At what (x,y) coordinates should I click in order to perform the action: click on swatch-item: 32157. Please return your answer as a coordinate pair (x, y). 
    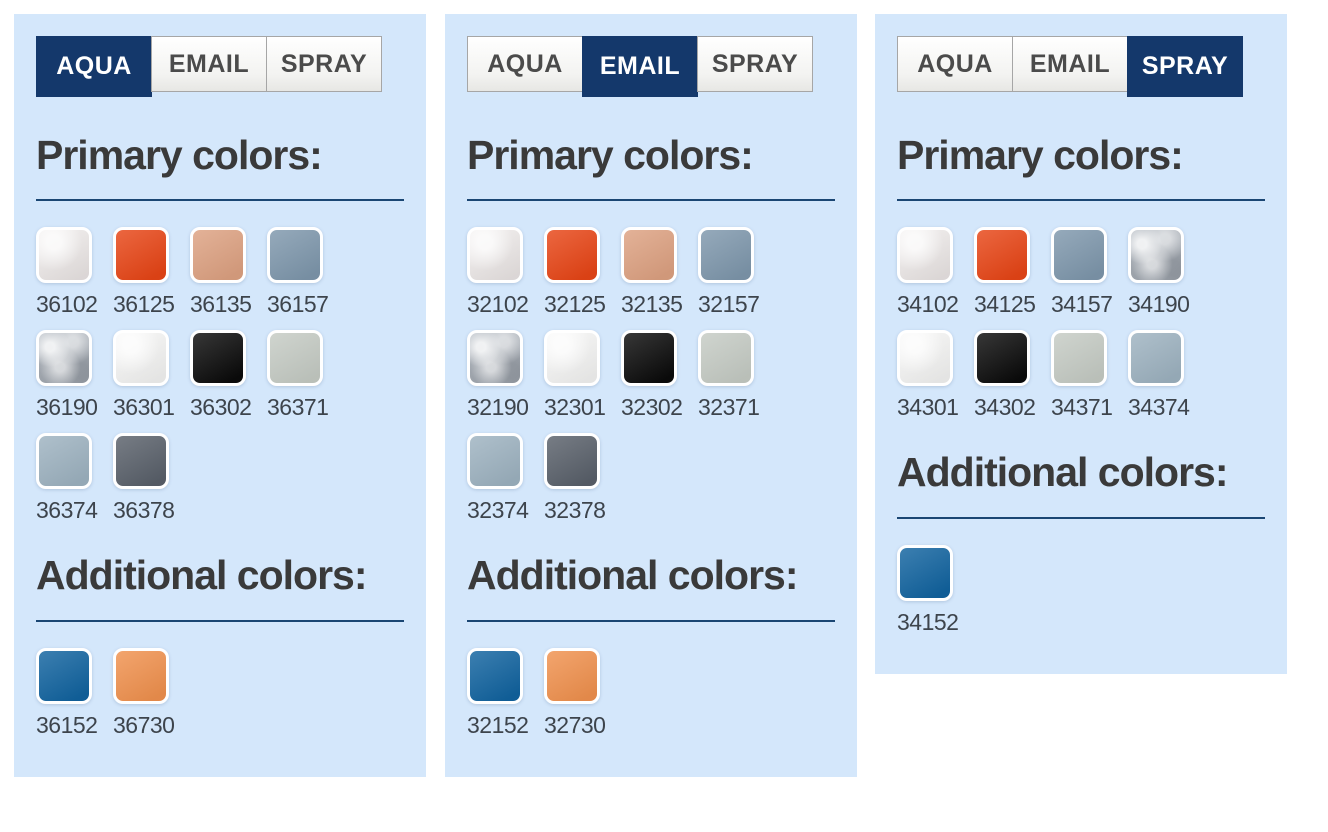
    Looking at the image, I should click on (736, 272).